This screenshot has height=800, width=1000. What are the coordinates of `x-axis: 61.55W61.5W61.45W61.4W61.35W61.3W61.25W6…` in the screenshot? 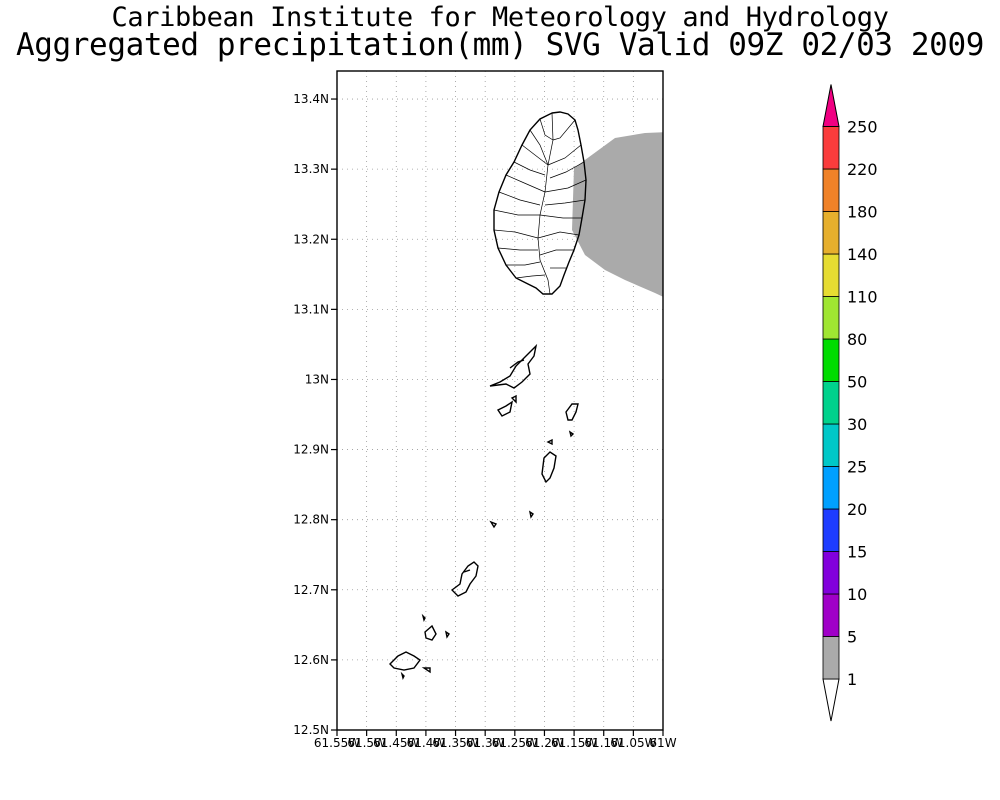 It's located at (495, 740).